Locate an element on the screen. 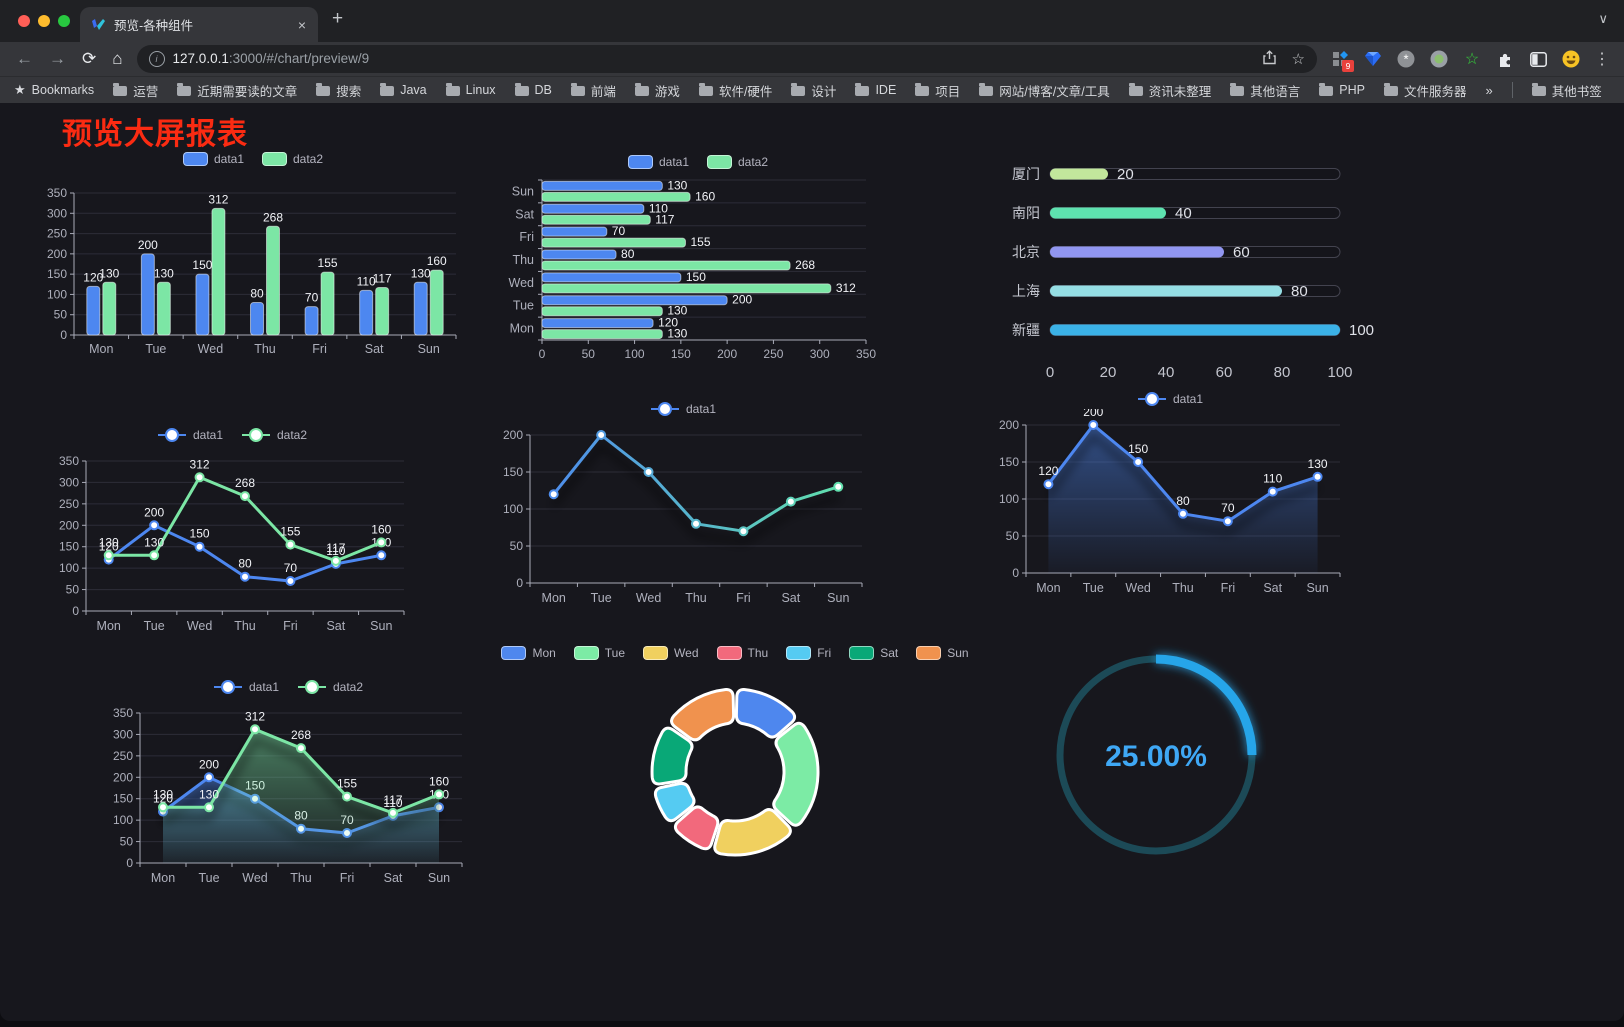 The image size is (1624, 1027). bookmark-folder-item: DB is located at coordinates (533, 90).